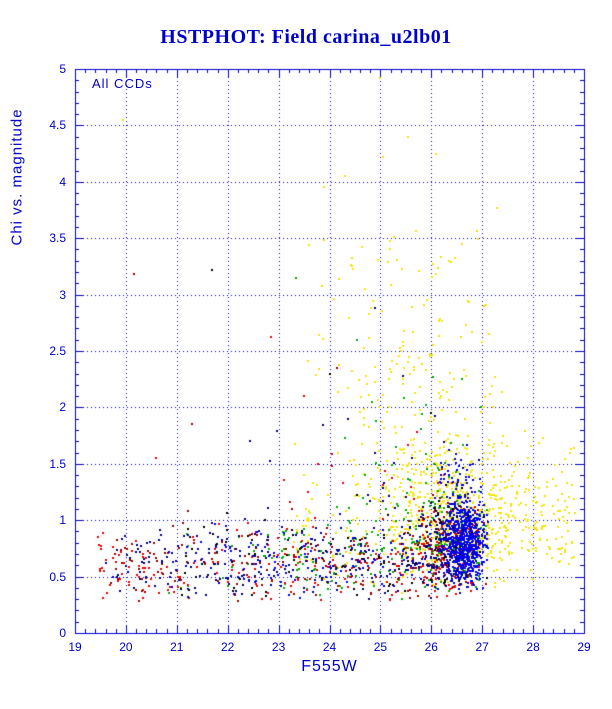  I want to click on y-tick-label: 4.5, so click(57, 125).